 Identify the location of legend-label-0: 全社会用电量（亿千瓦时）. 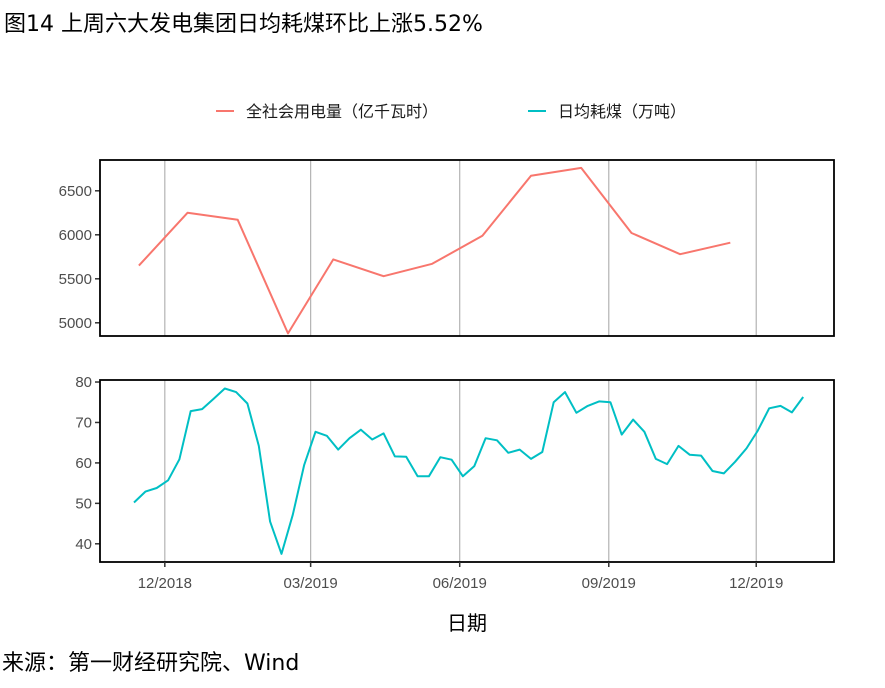
(342, 111).